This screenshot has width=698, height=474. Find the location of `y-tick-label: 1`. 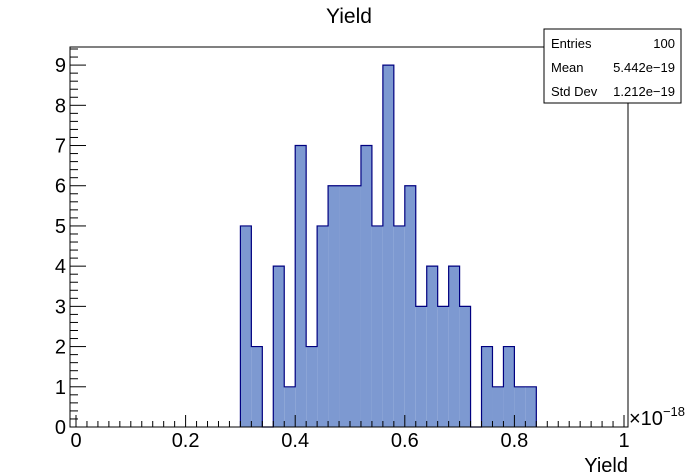

y-tick-label: 1 is located at coordinates (60, 388).